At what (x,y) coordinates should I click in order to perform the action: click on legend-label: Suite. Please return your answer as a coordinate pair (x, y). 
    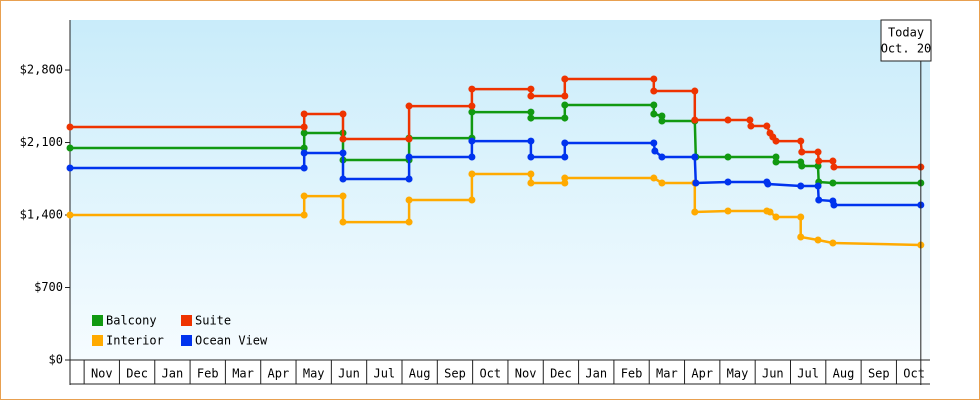
    Looking at the image, I should click on (213, 321).